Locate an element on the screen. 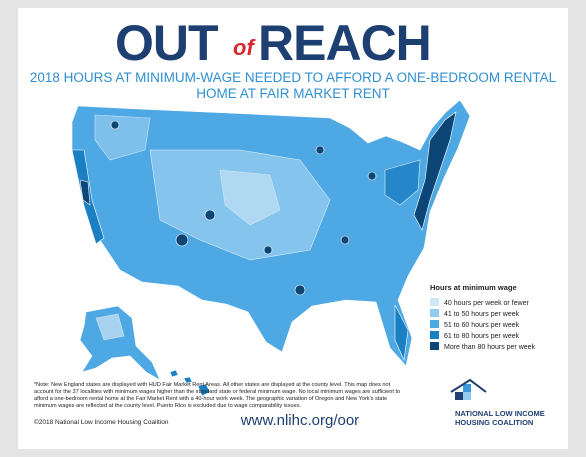 This screenshot has height=457, width=586. title-out: OUT is located at coordinates (166, 43).